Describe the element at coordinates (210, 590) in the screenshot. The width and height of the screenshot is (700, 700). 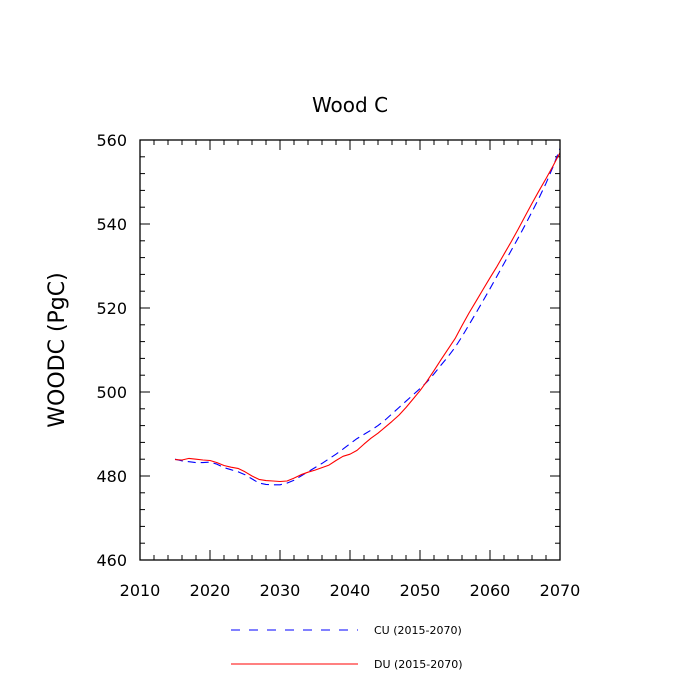
I see `x-tick-label: 2020` at that location.